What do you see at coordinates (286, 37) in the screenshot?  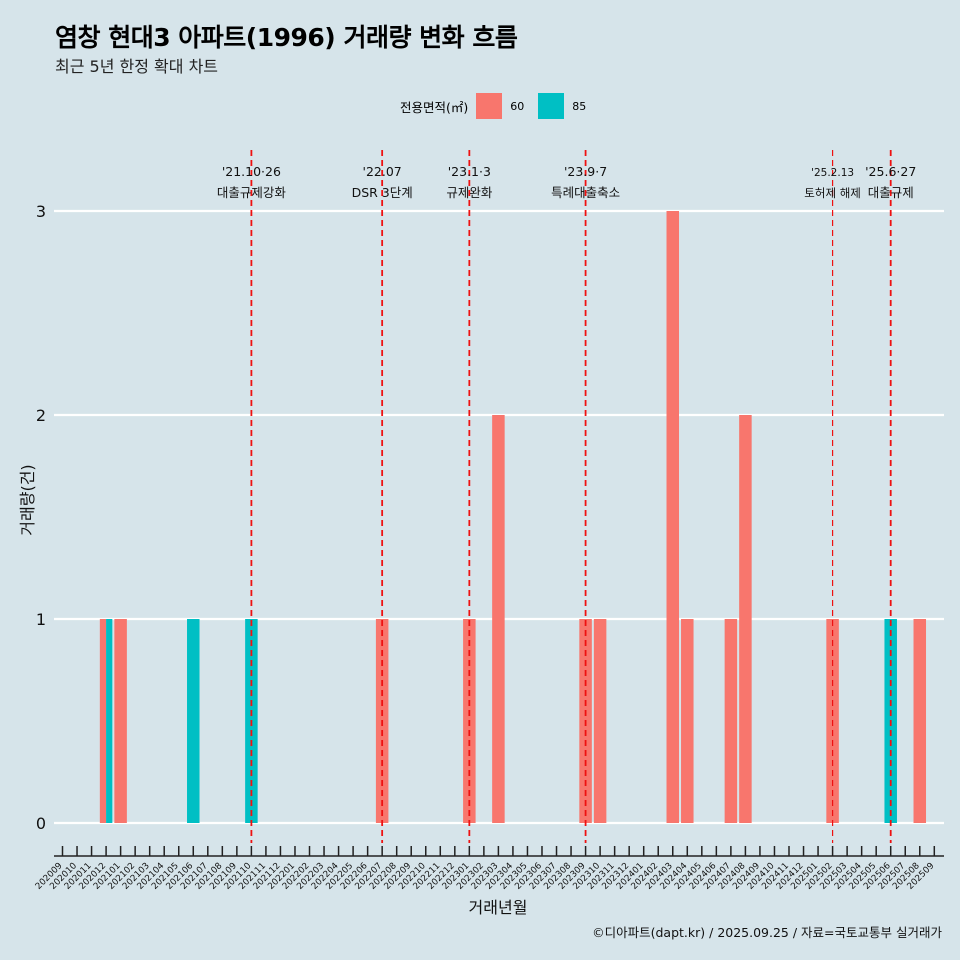 I see `chart-title: 염창 현대3 아파트(1996) 거래량 변화 흐름` at bounding box center [286, 37].